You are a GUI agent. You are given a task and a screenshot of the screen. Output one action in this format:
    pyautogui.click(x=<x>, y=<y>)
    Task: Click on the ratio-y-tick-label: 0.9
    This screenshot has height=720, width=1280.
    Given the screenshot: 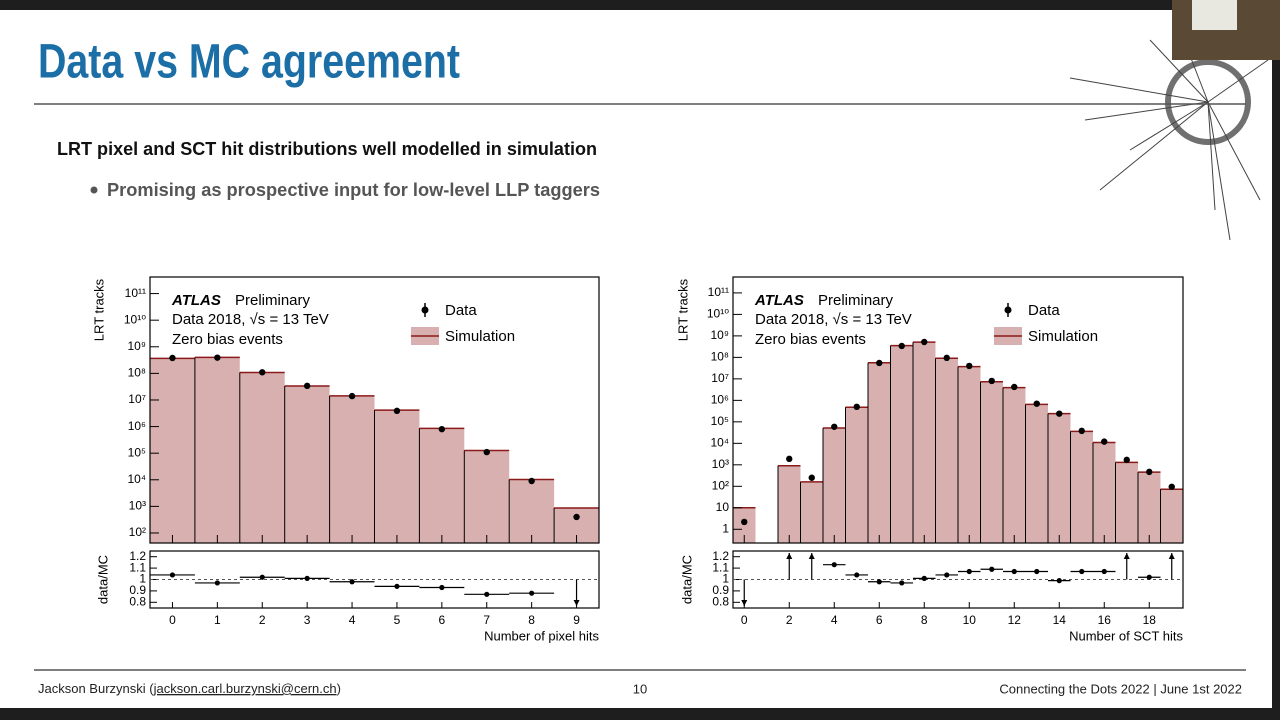 What is the action you would take?
    pyautogui.click(x=720, y=590)
    